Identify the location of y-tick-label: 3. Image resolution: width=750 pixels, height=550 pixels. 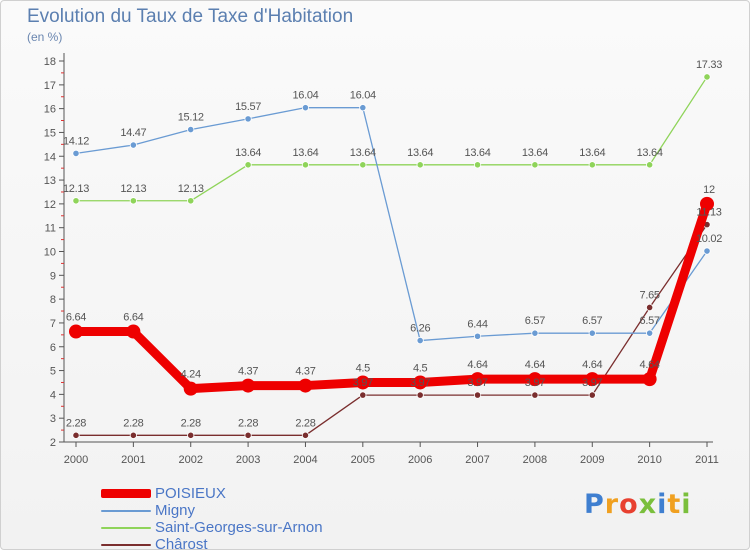
(53, 419).